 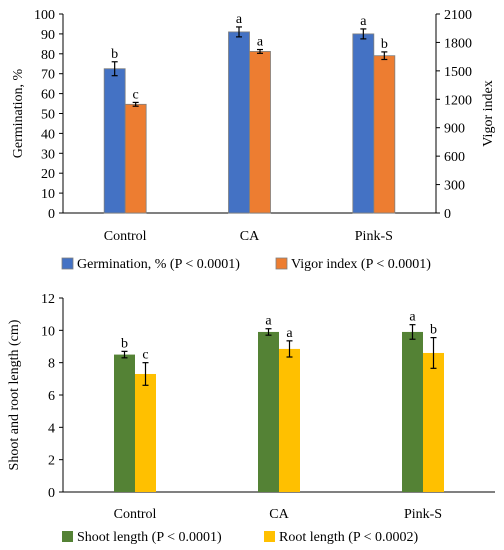 I want to click on y2-tick-label: 1800, so click(x=458, y=43).